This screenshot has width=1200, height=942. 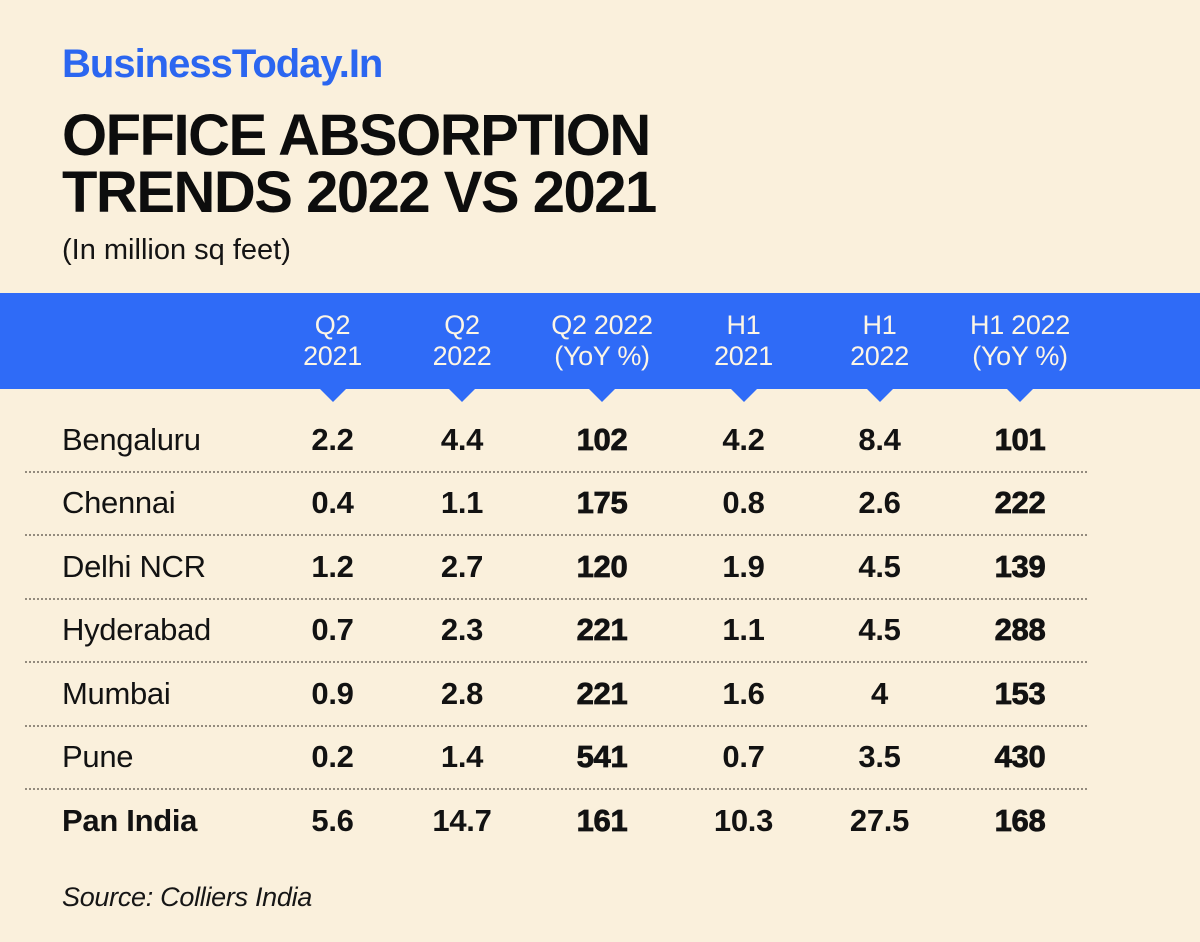 I want to click on cell-h1-2022: 3.5, so click(x=879, y=757).